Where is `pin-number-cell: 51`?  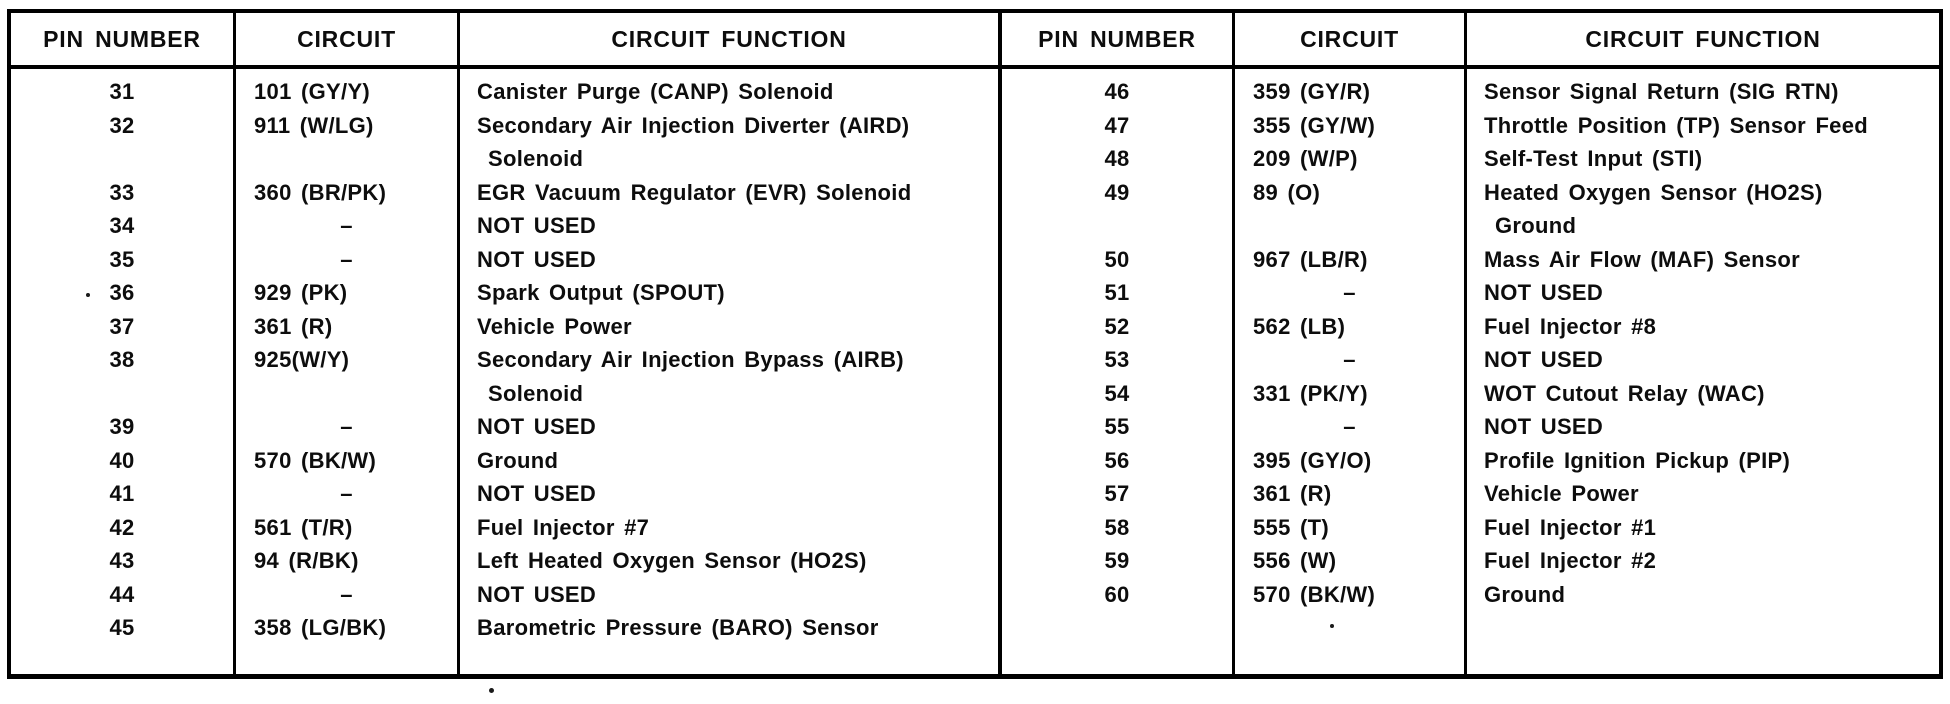
pin-number-cell: 51 is located at coordinates (1117, 292).